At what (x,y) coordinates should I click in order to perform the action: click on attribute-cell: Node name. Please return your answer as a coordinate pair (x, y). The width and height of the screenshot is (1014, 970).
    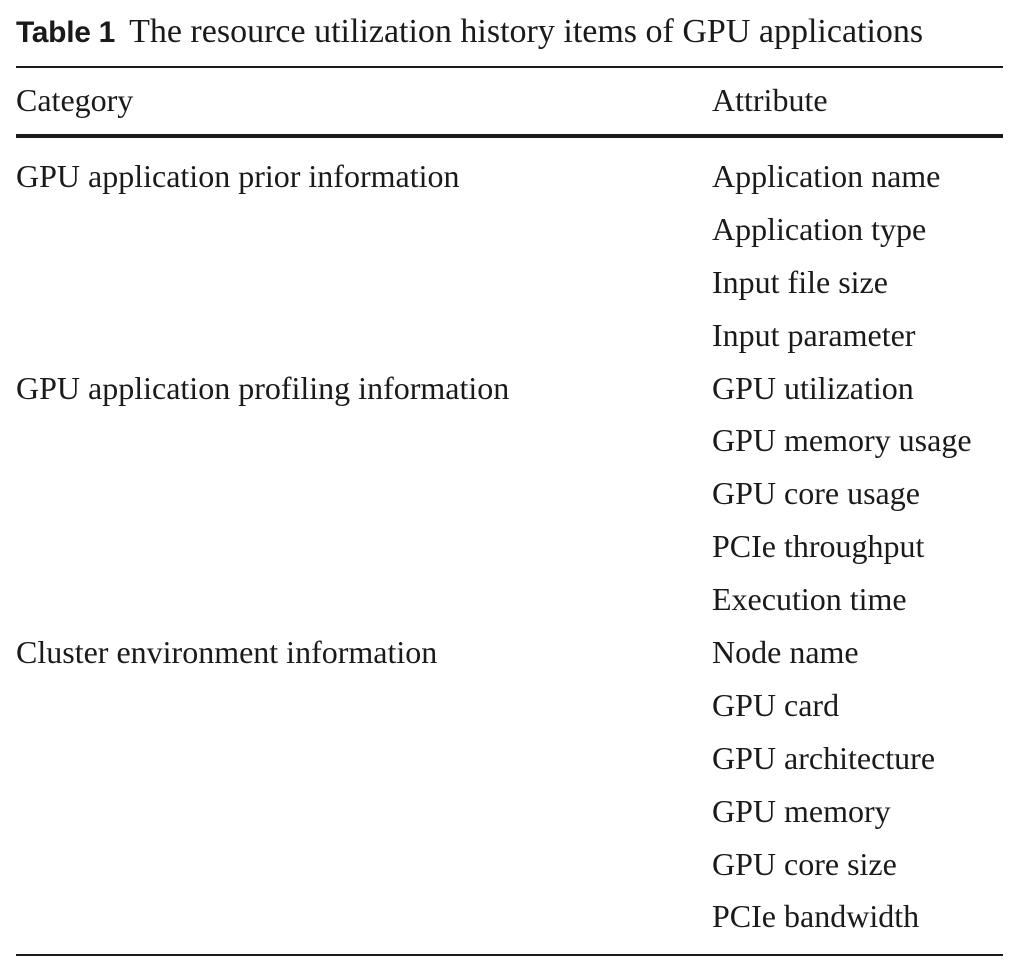
    Looking at the image, I should click on (785, 652).